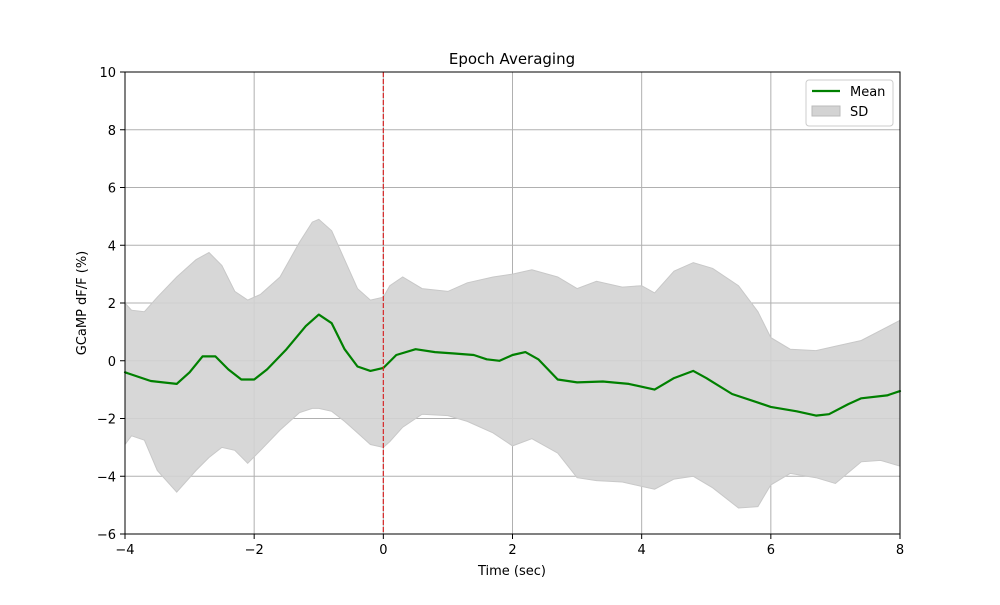  Describe the element at coordinates (849, 103) in the screenshot. I see `legend: Mean SD` at that location.